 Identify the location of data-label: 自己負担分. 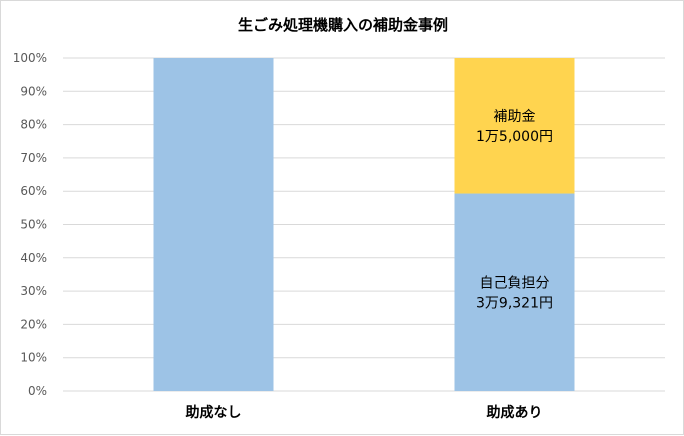
(515, 283).